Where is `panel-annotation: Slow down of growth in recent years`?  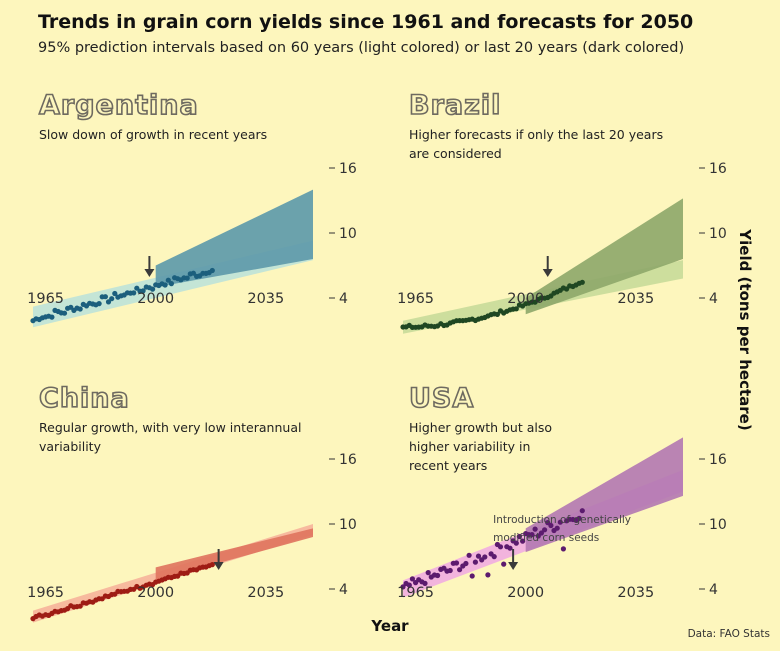
panel-annotation: Slow down of growth in recent years is located at coordinates (153, 134).